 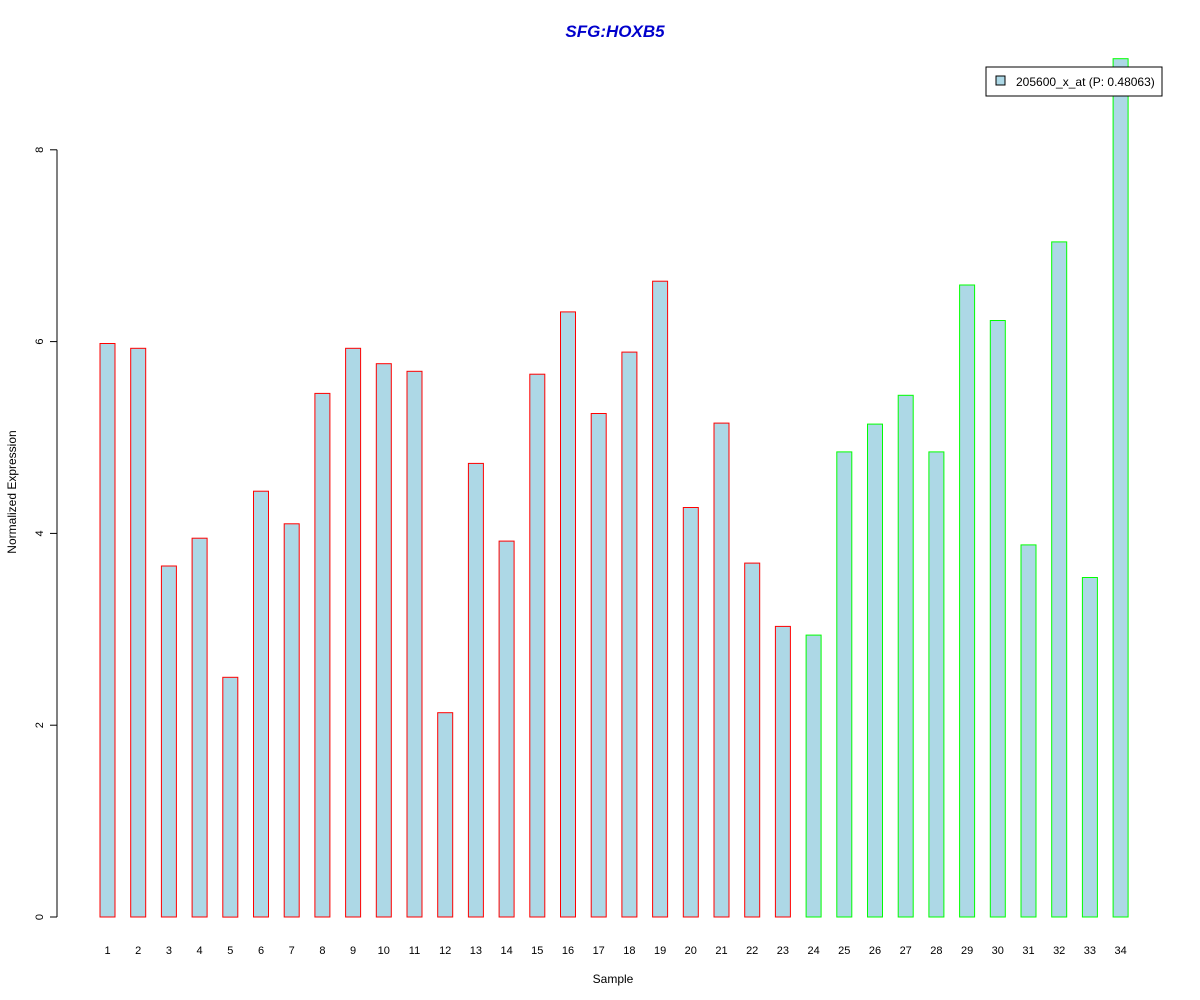 I want to click on y-tick-label: 0, so click(x=40, y=917).